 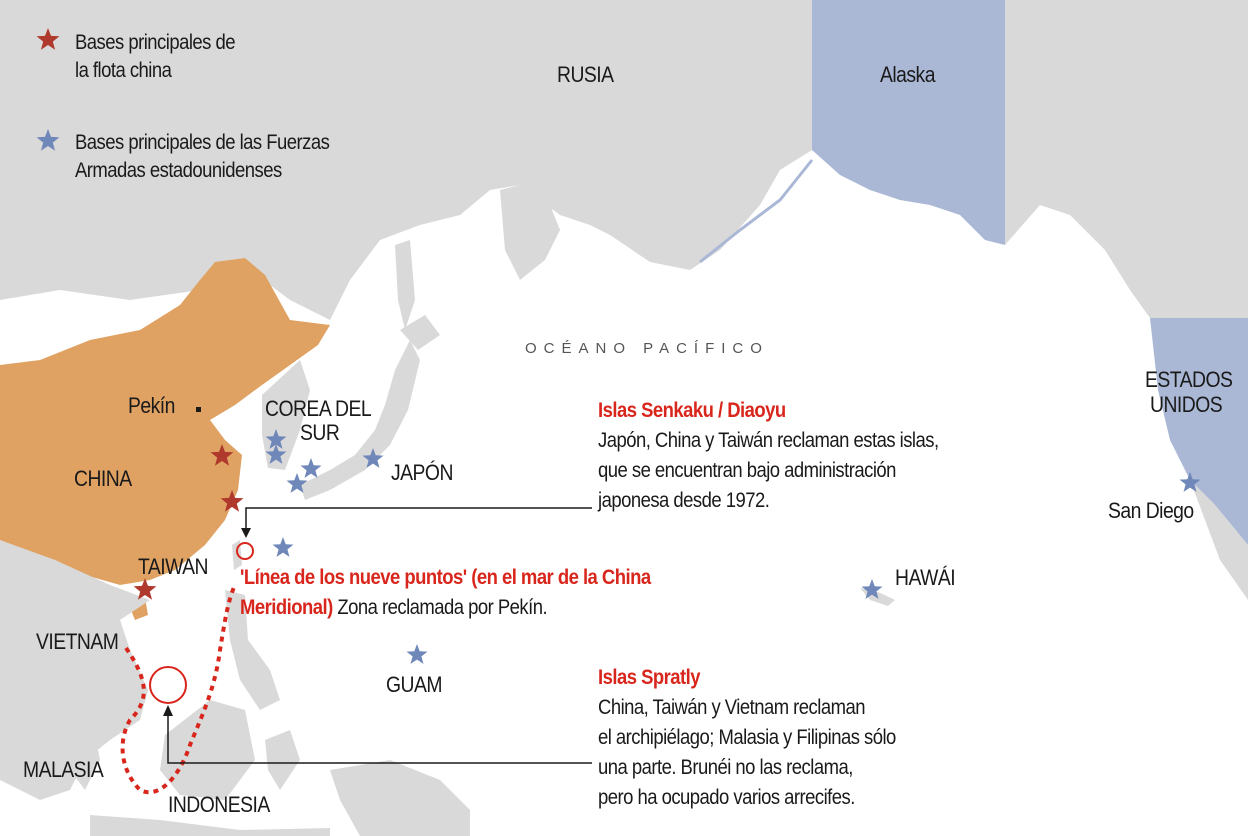 I want to click on alaska-landmass, so click(x=908, y=122).